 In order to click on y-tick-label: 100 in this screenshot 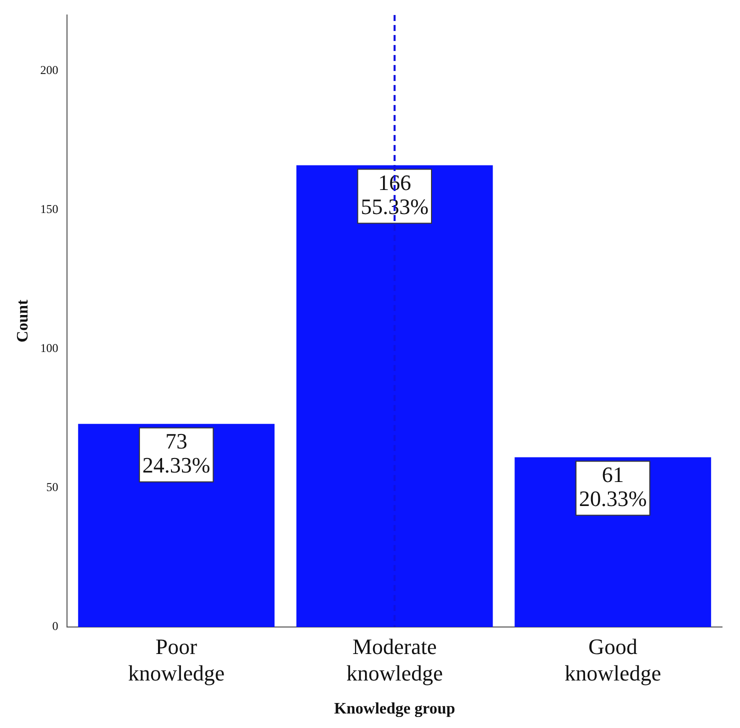, I will do `click(49, 347)`.